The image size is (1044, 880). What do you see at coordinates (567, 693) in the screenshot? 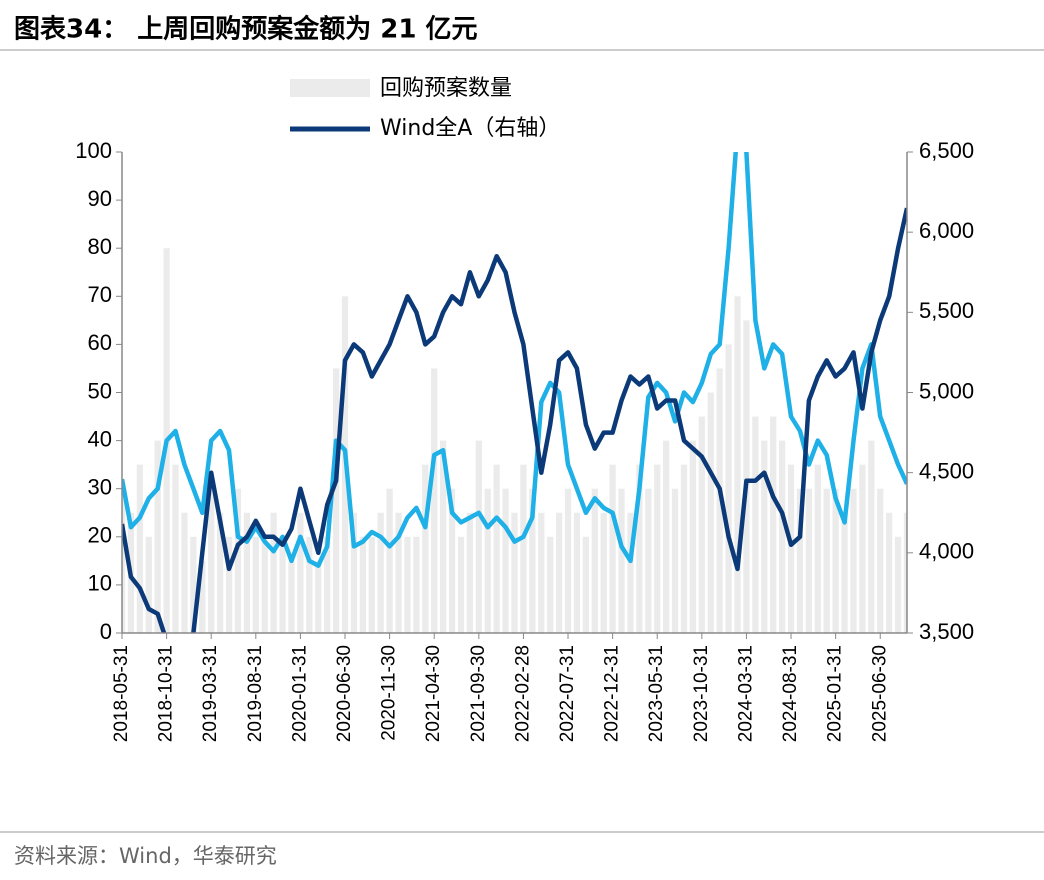
I see `x-tick-label: 2022-07-31` at bounding box center [567, 693].